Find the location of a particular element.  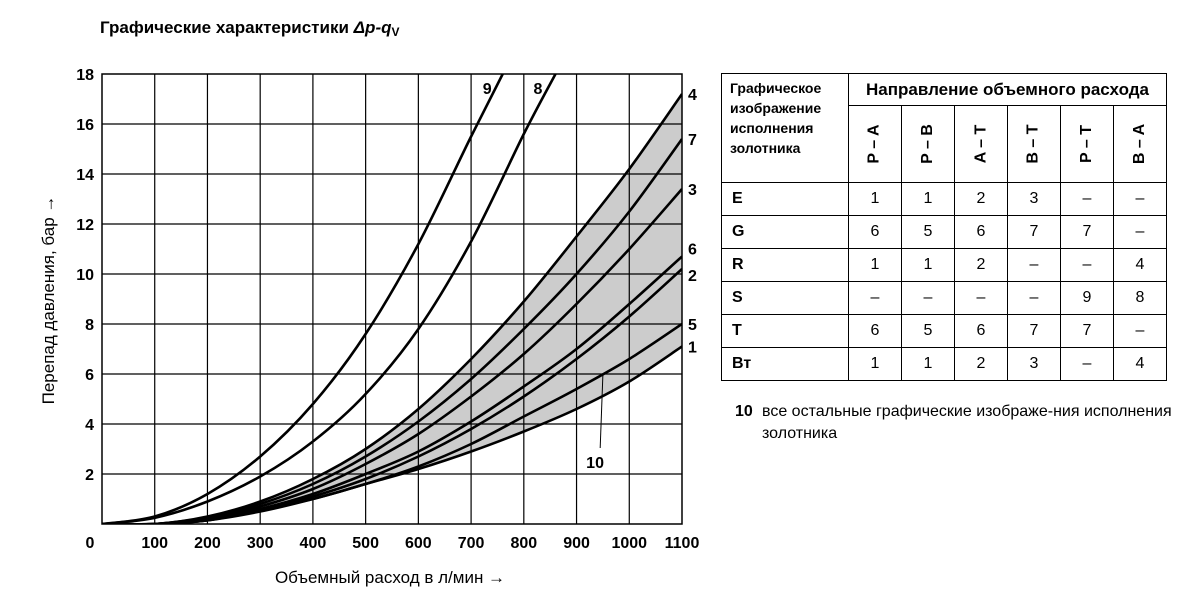

chart-title-text: Графические характеристики is located at coordinates (227, 27).